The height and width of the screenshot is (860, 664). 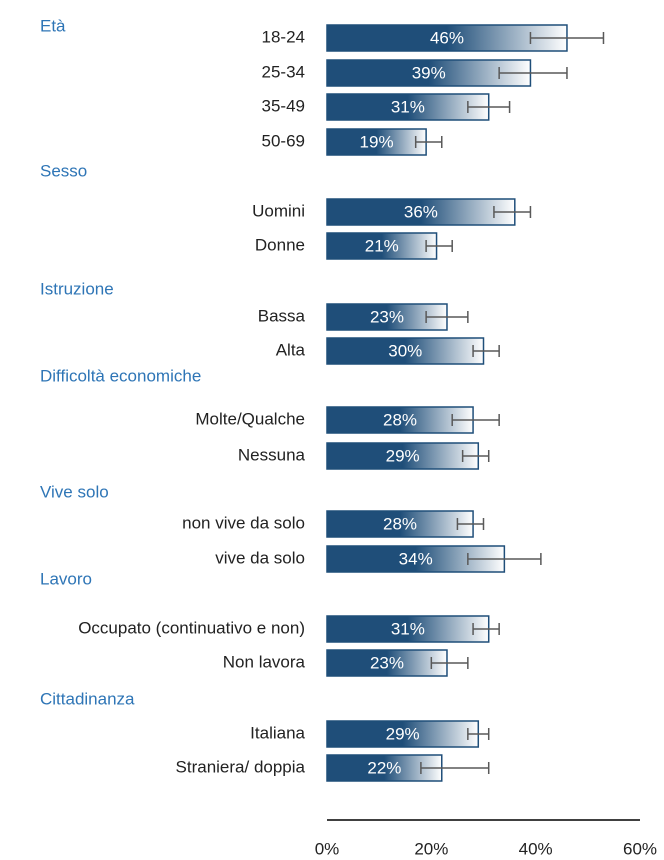 I want to click on category-label: non vive da solo, so click(x=243, y=522).